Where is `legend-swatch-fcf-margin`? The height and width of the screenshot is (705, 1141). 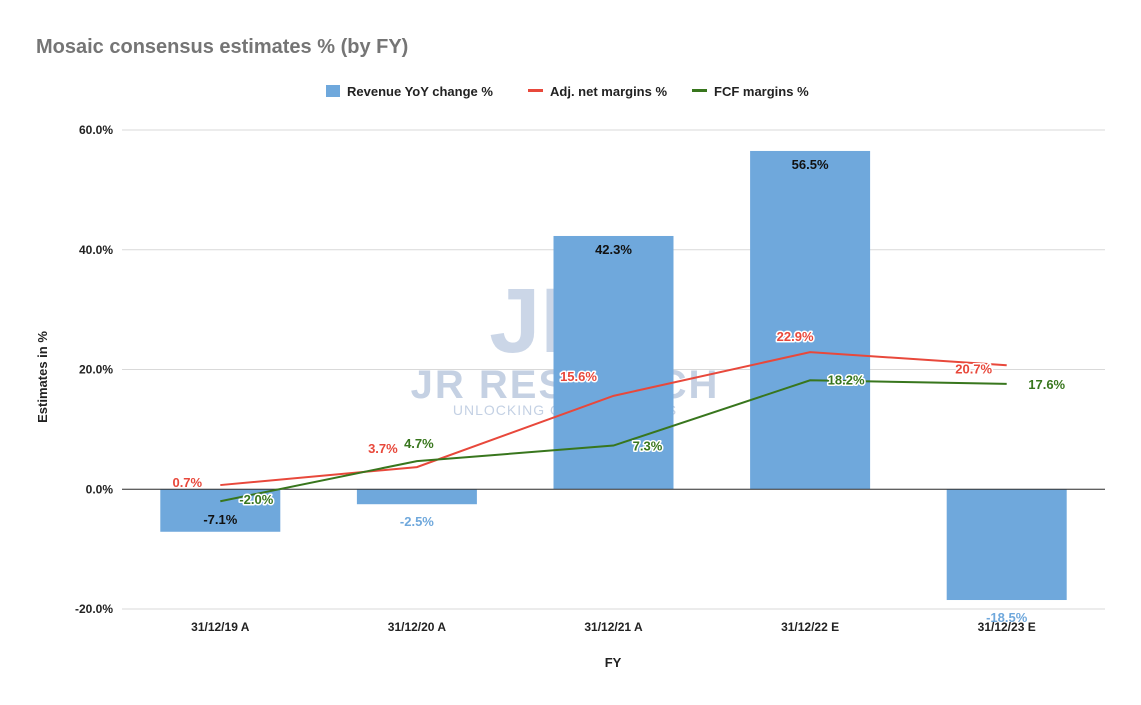 legend-swatch-fcf-margin is located at coordinates (699, 90).